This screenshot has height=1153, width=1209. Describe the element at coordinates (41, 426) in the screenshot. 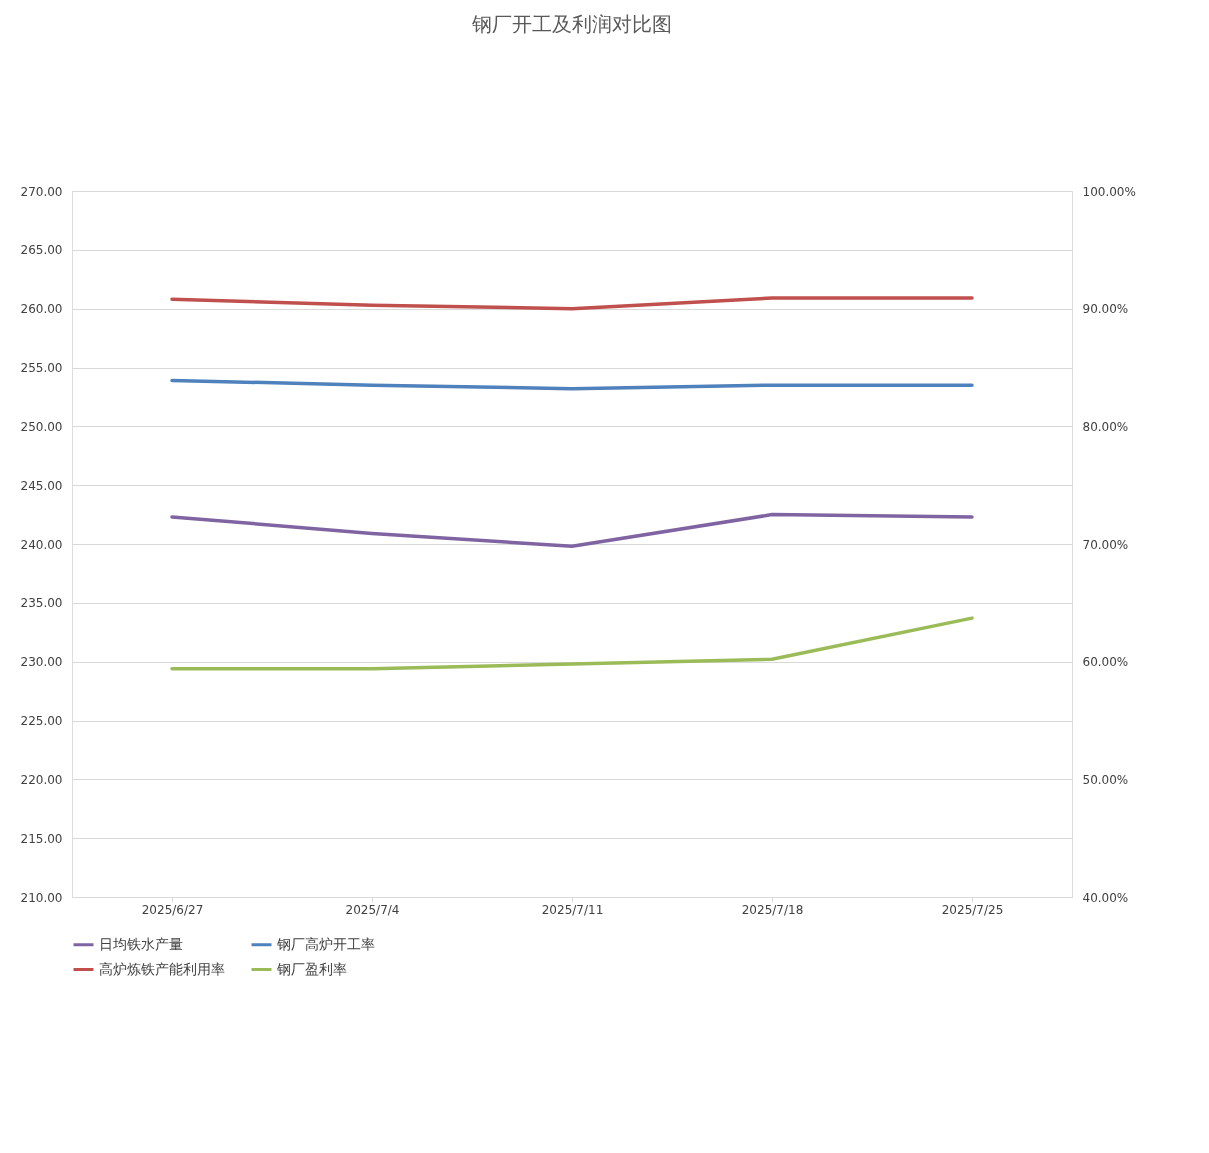

I see `y-tick-label: 250.00` at that location.